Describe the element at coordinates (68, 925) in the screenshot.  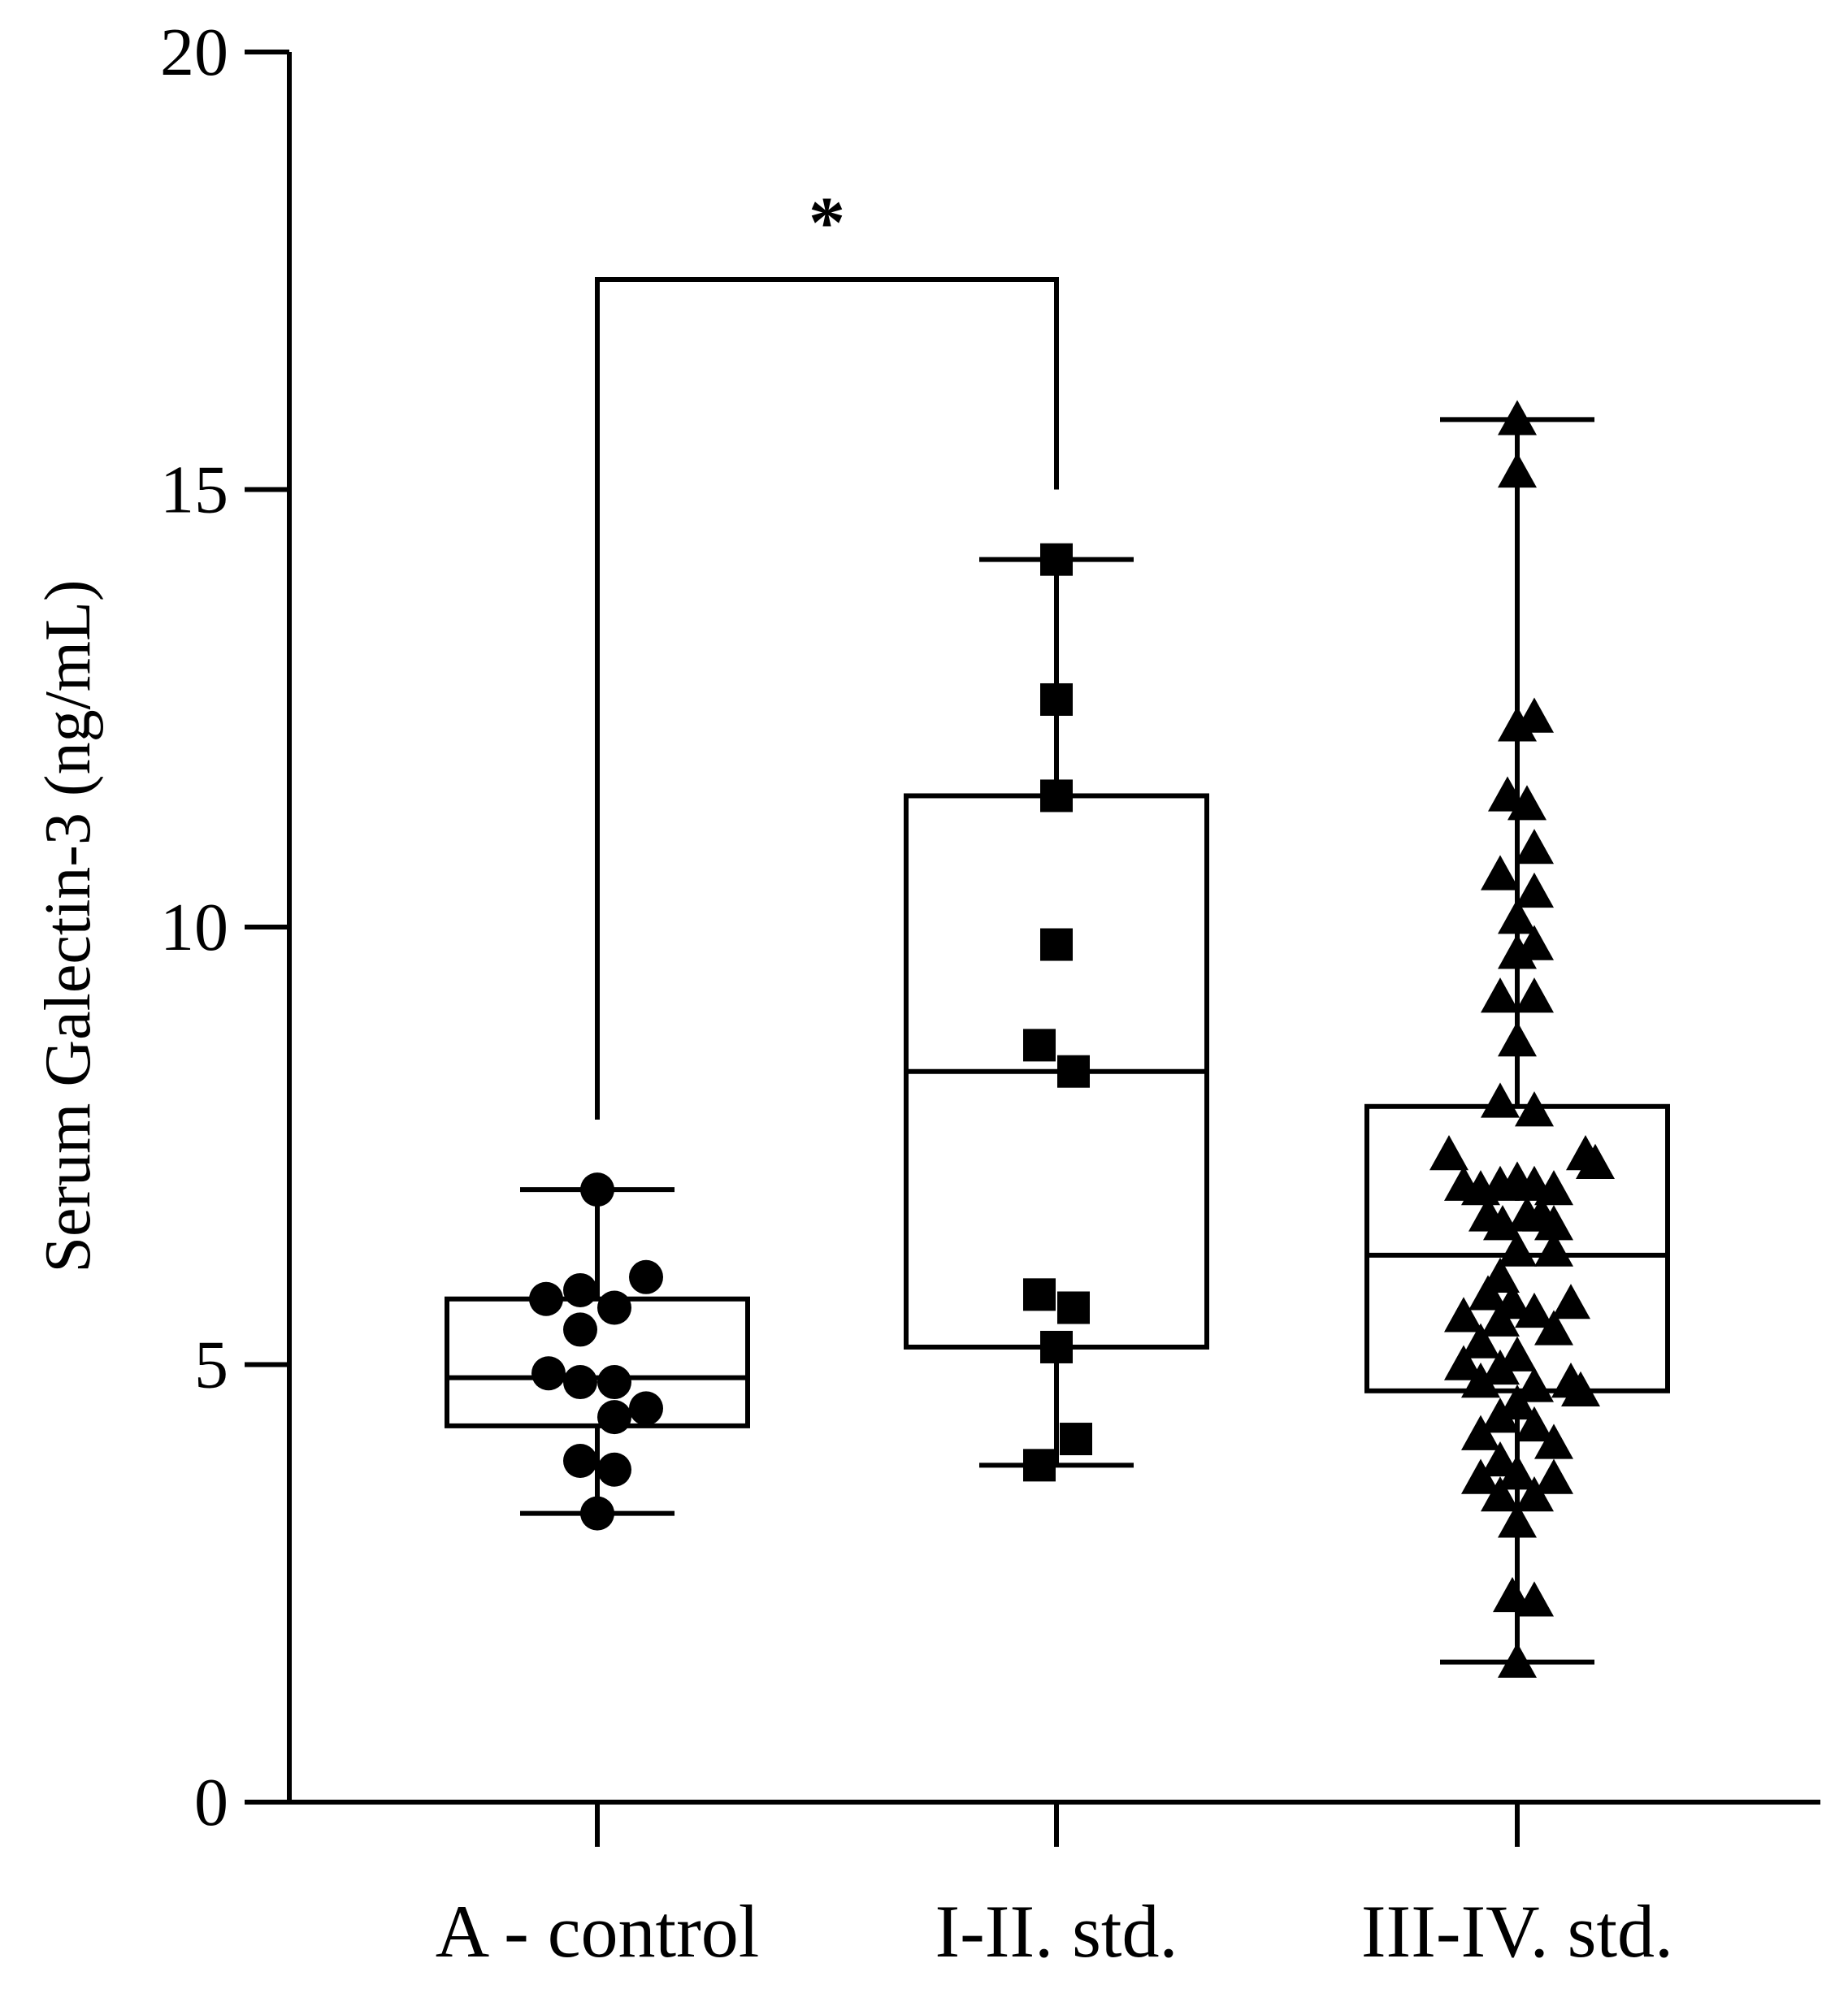
I see `y-axis-label: Serum Galectin-3 (ng/mL)` at that location.